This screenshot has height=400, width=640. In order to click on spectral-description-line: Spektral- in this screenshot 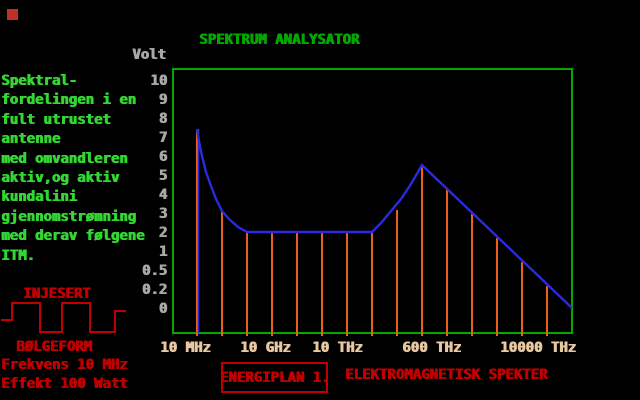, I will do `click(39, 81)`.